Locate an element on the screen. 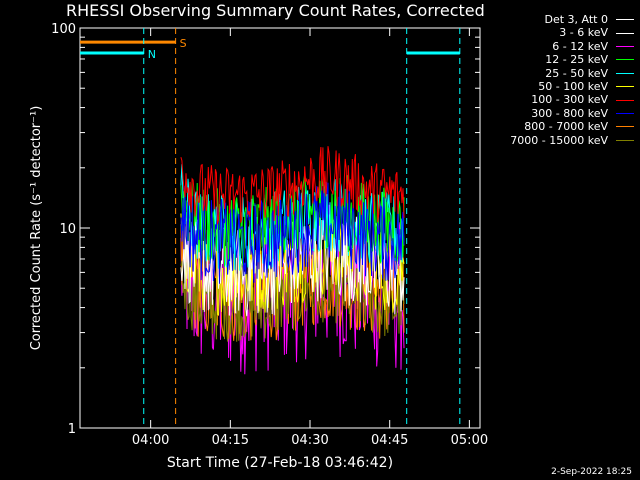 The height and width of the screenshot is (480, 640). legend-header-swatch is located at coordinates (625, 20).